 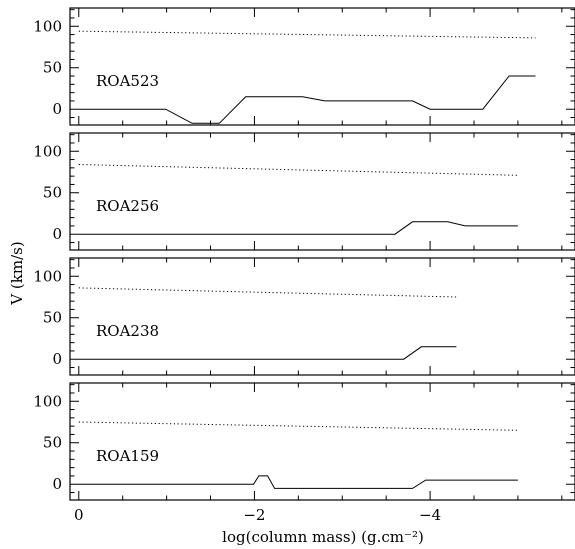 What do you see at coordinates (17, 273) in the screenshot?
I see `y-axis-label: V (km/s)` at bounding box center [17, 273].